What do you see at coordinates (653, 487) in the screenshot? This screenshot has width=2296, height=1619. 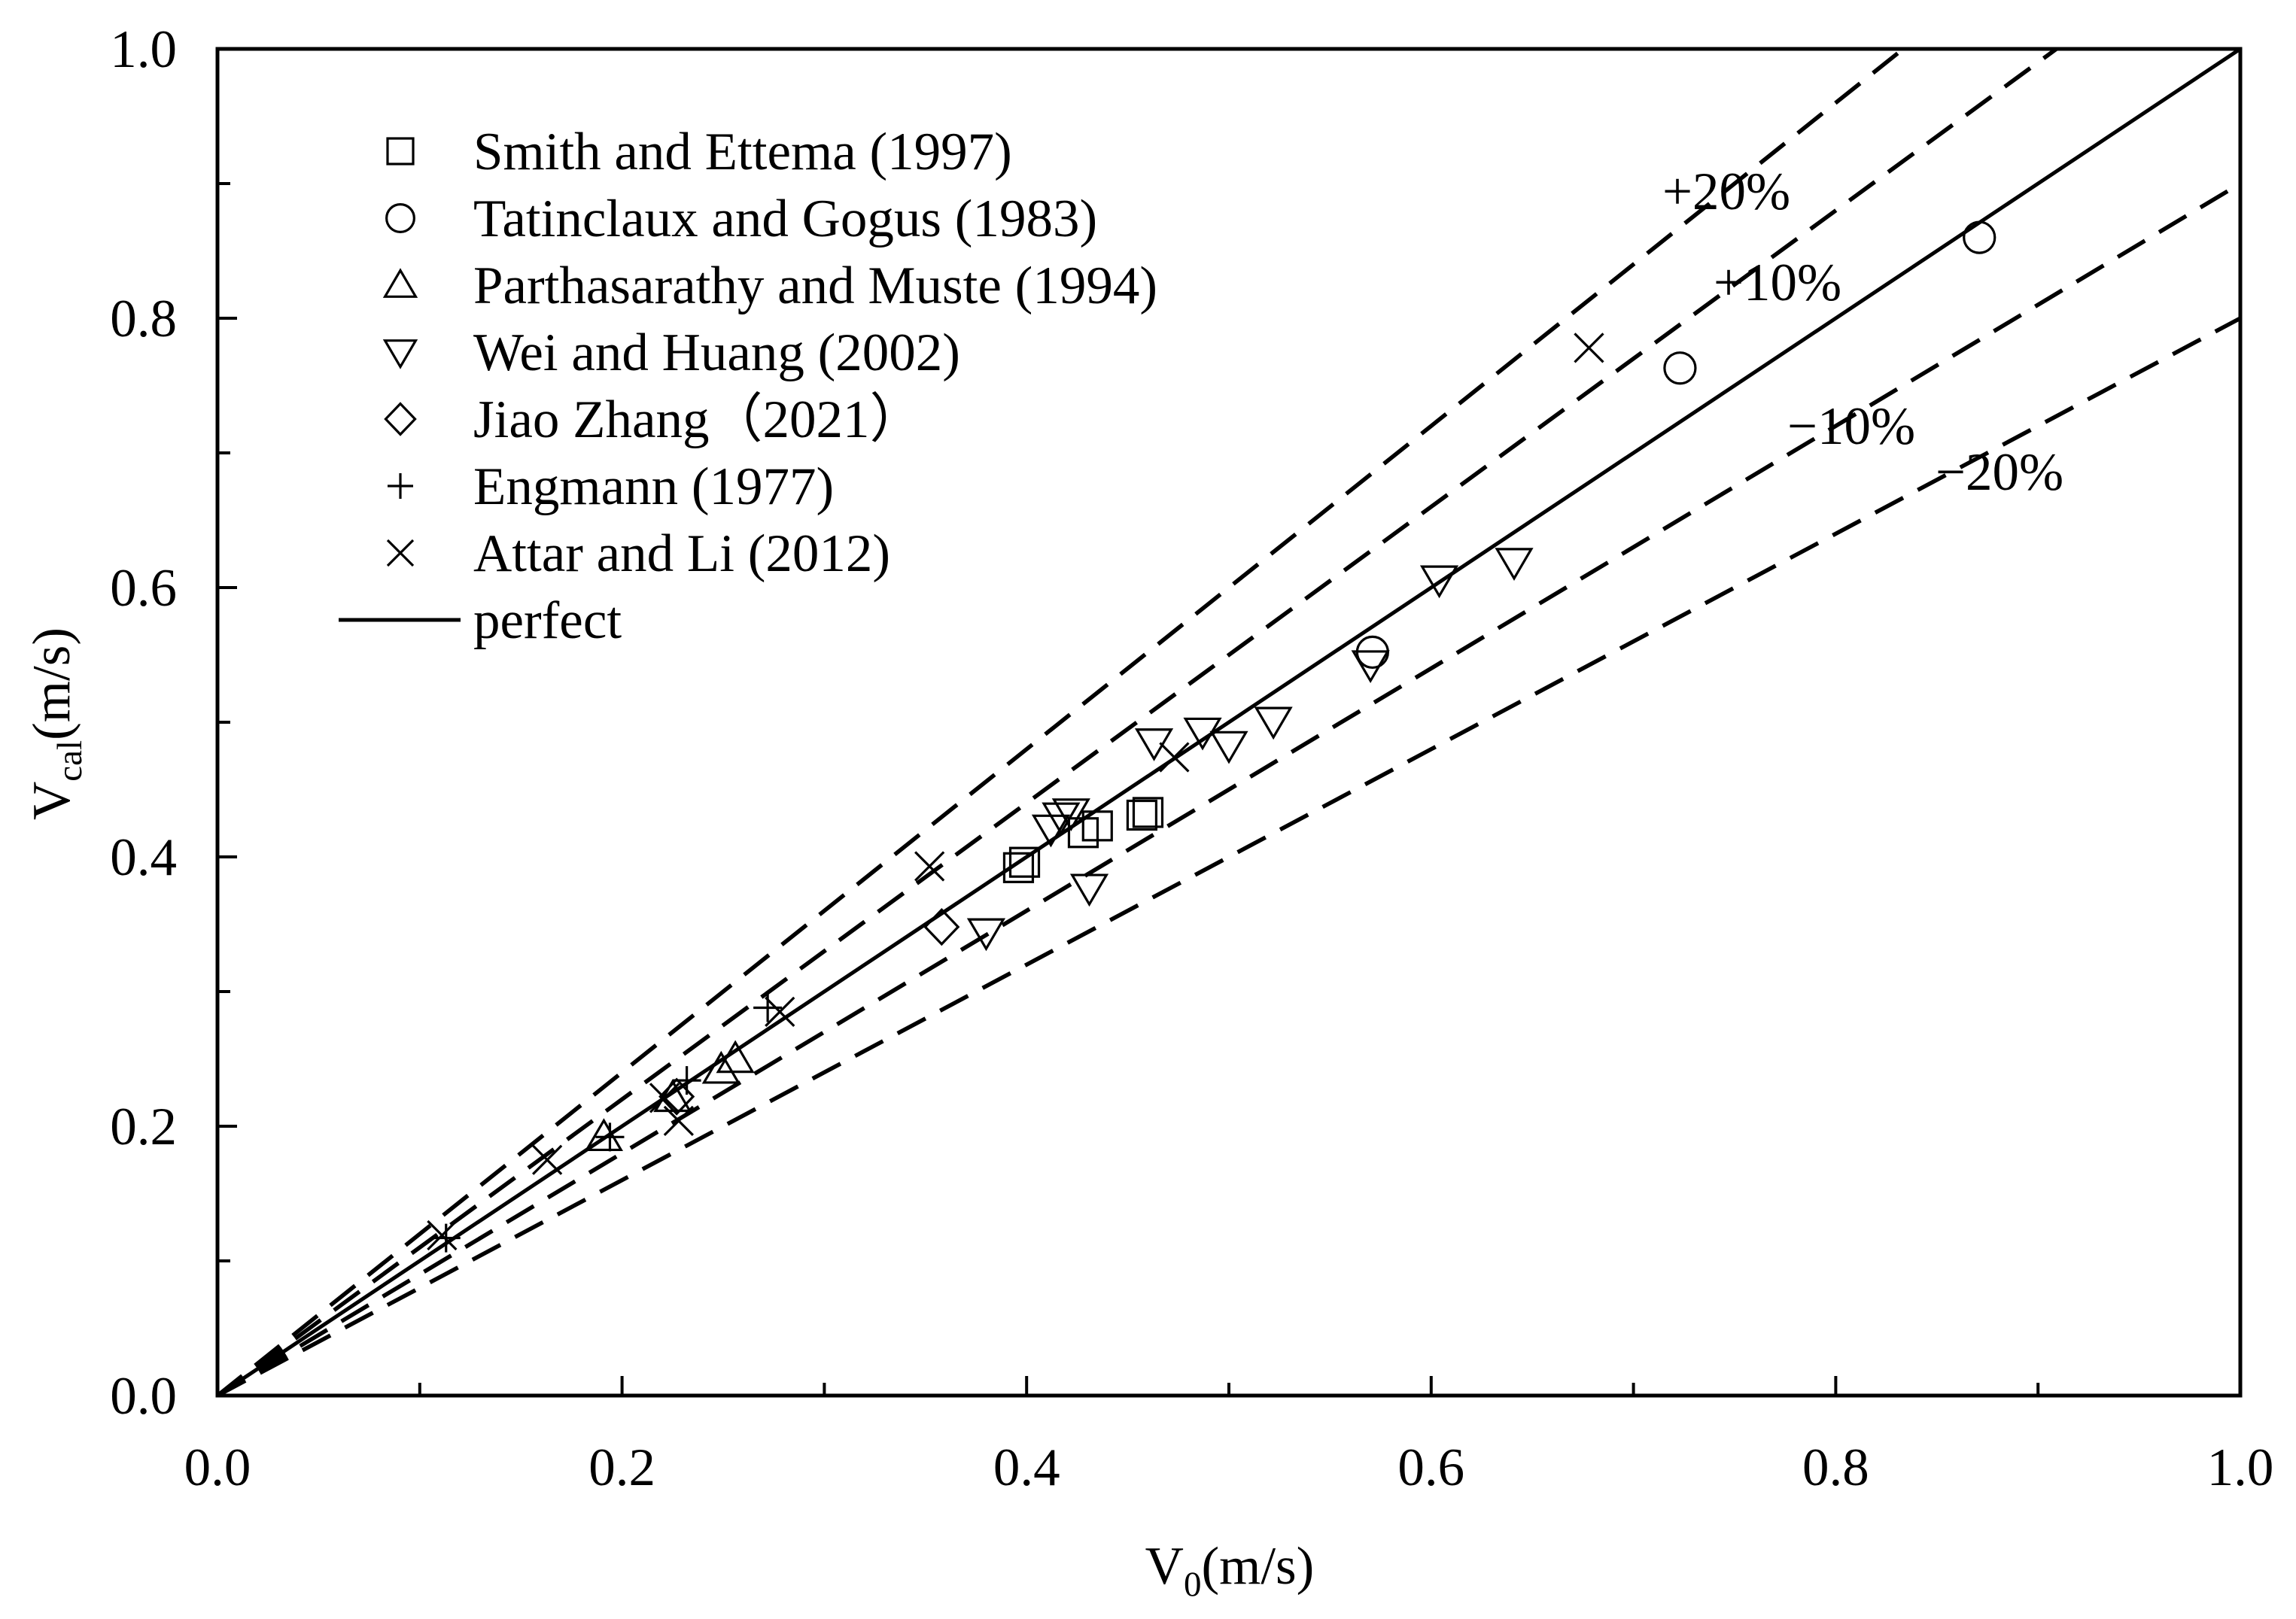 I see `legend-label: Engmann (1977)` at bounding box center [653, 487].